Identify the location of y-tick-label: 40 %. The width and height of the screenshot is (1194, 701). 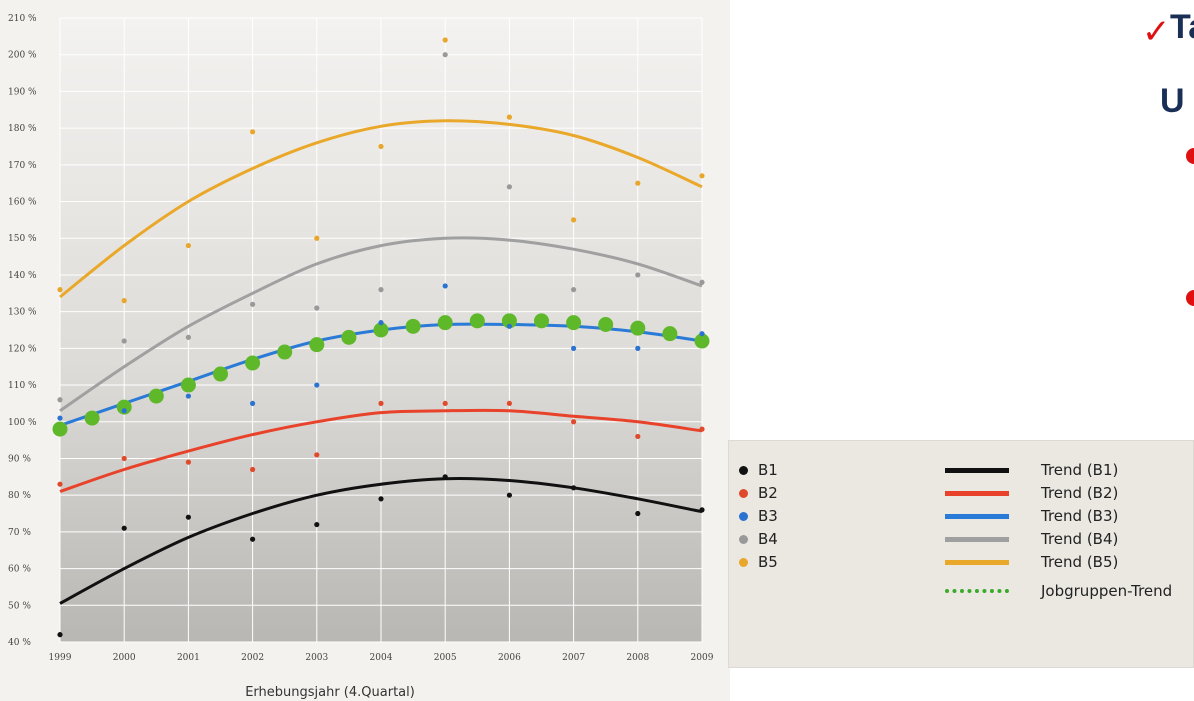
(19, 643).